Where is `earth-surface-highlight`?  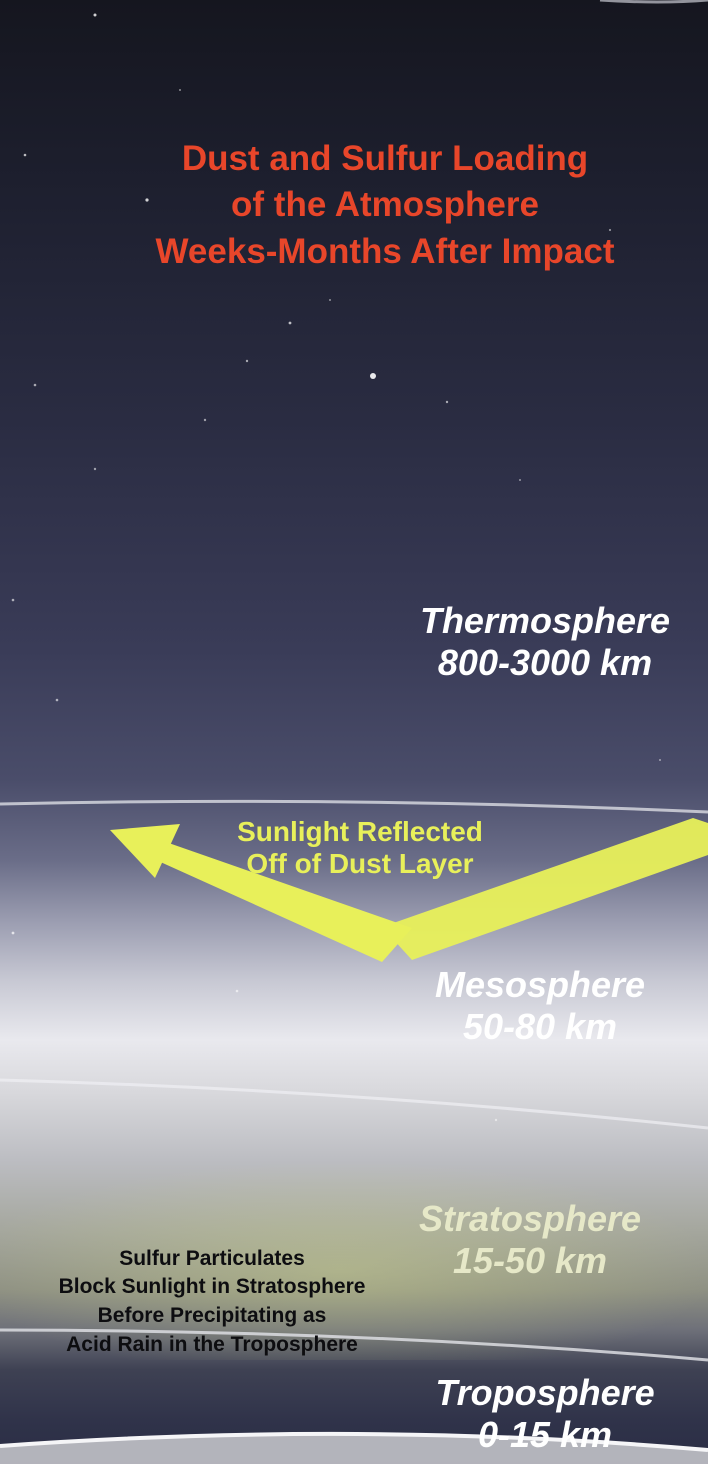
earth-surface-highlight is located at coordinates (354, 1441).